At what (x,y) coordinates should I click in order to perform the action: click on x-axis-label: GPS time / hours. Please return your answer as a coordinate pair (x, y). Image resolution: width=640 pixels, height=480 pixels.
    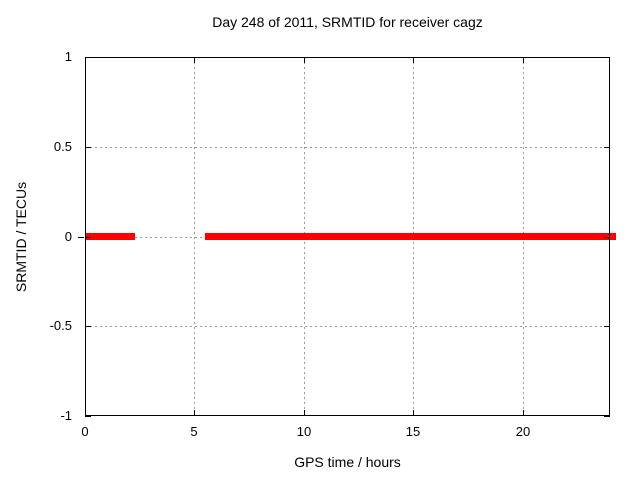
    Looking at the image, I should click on (347, 462).